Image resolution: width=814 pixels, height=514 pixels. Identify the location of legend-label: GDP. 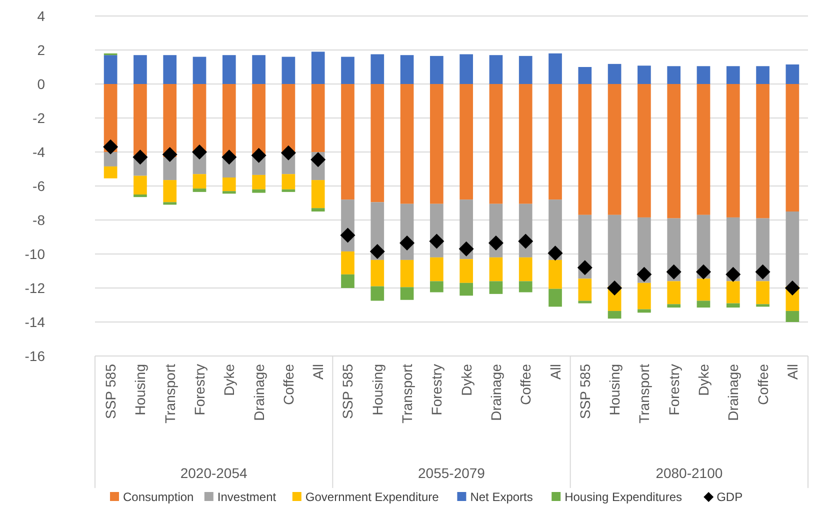
(729, 497).